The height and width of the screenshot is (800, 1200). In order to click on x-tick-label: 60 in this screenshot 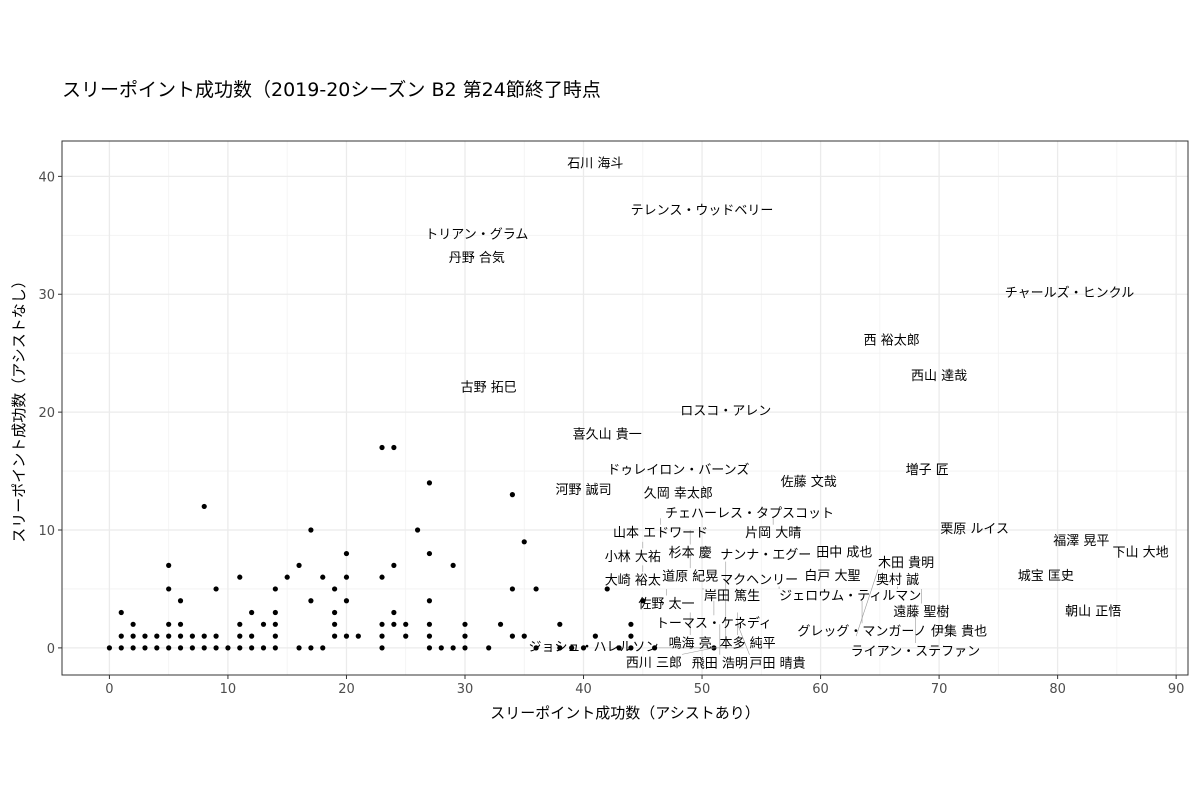, I will do `click(820, 689)`.